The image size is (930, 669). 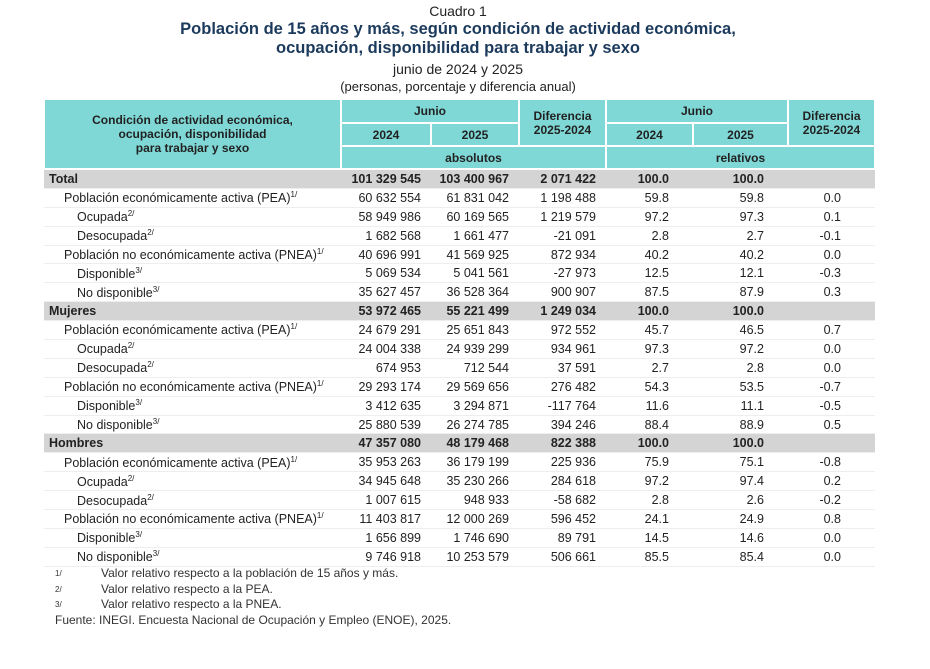 I want to click on value-cell: 26 274 785, so click(x=475, y=425).